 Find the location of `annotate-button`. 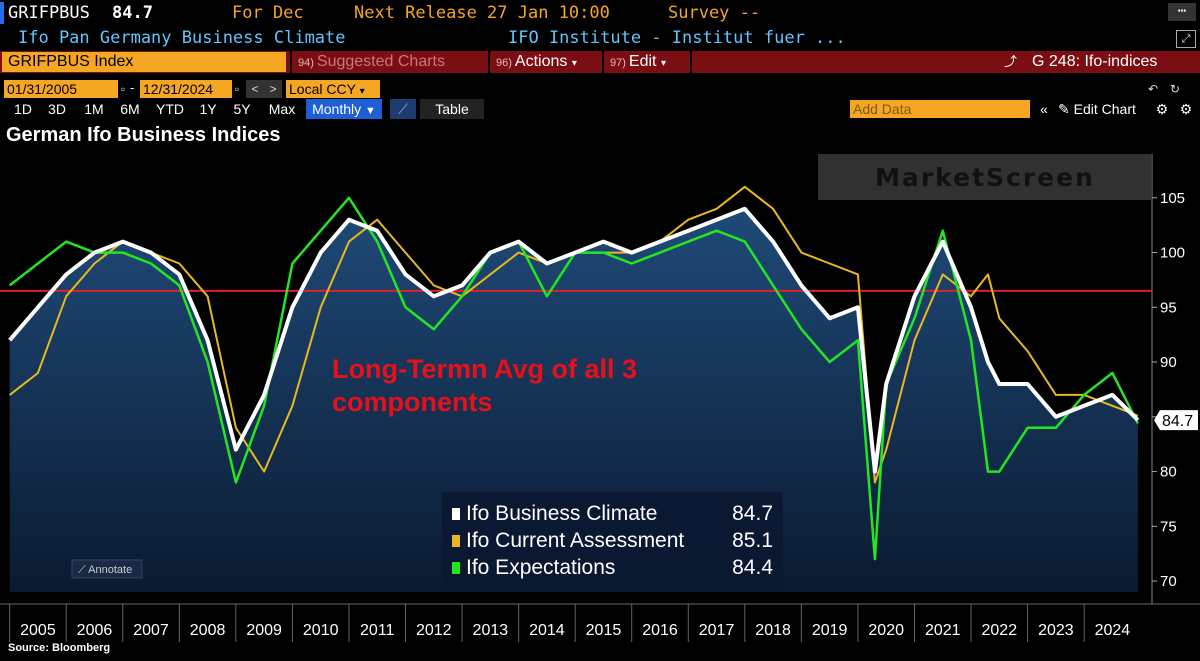

annotate-button is located at coordinates (107, 569).